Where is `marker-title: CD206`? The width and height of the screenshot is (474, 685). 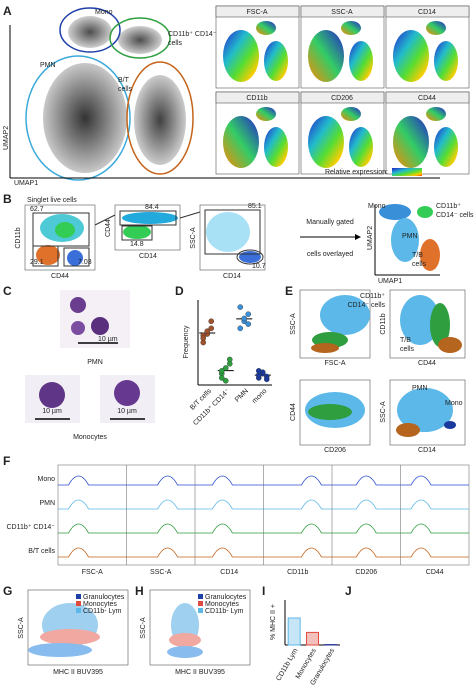
marker-title: CD206 is located at coordinates (342, 98).